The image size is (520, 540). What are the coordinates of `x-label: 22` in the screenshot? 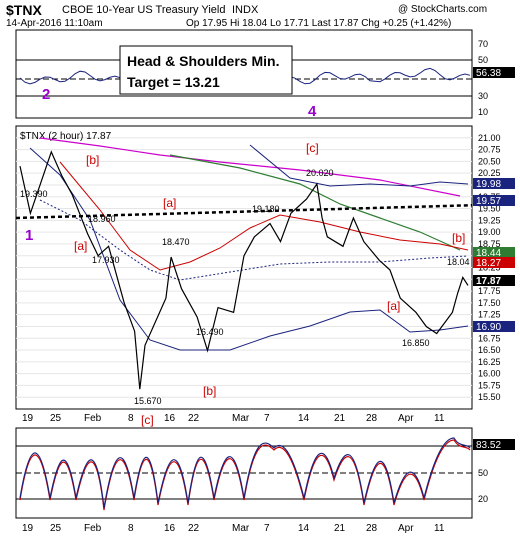 It's located at (194, 418).